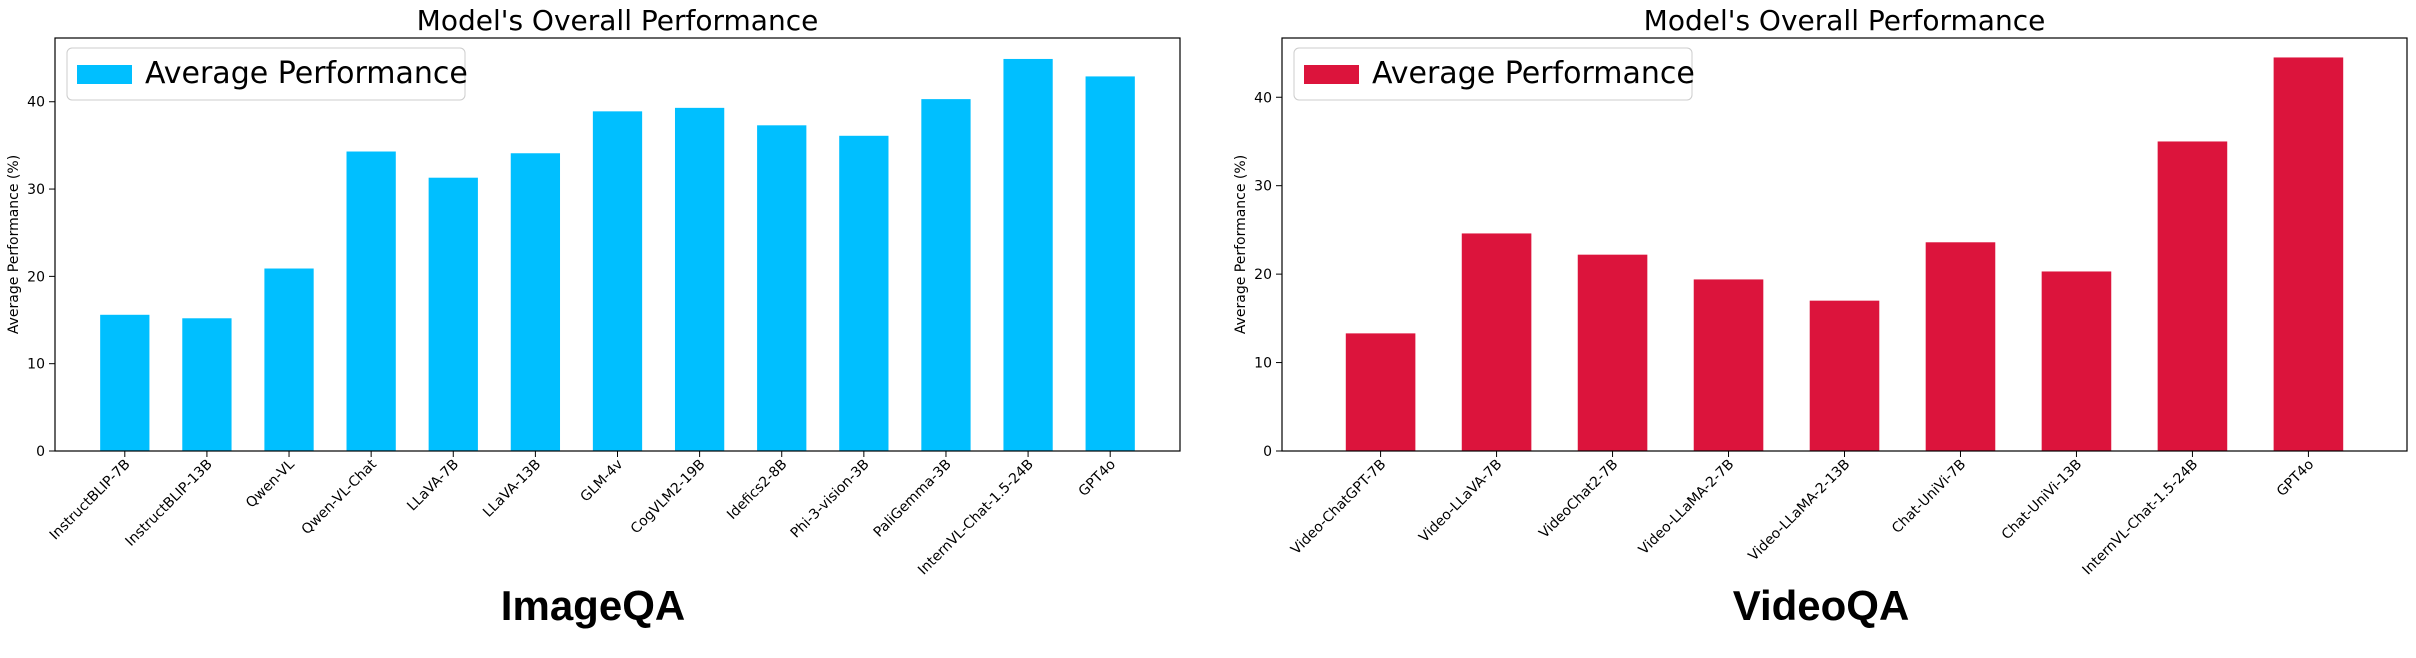 The width and height of the screenshot is (2416, 658). What do you see at coordinates (169, 503) in the screenshot?
I see `imageqa-x-tick-label: InstructBLIP-13B` at bounding box center [169, 503].